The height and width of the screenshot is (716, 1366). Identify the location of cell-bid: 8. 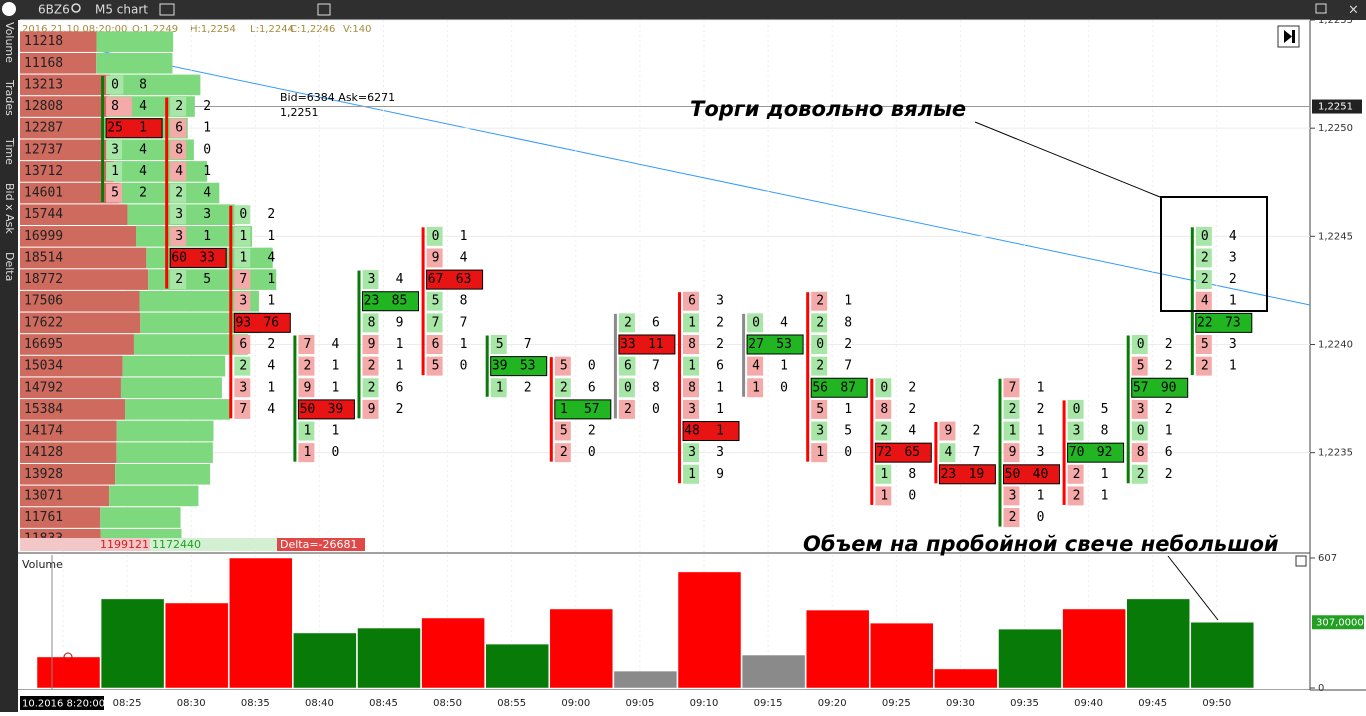
(372, 322).